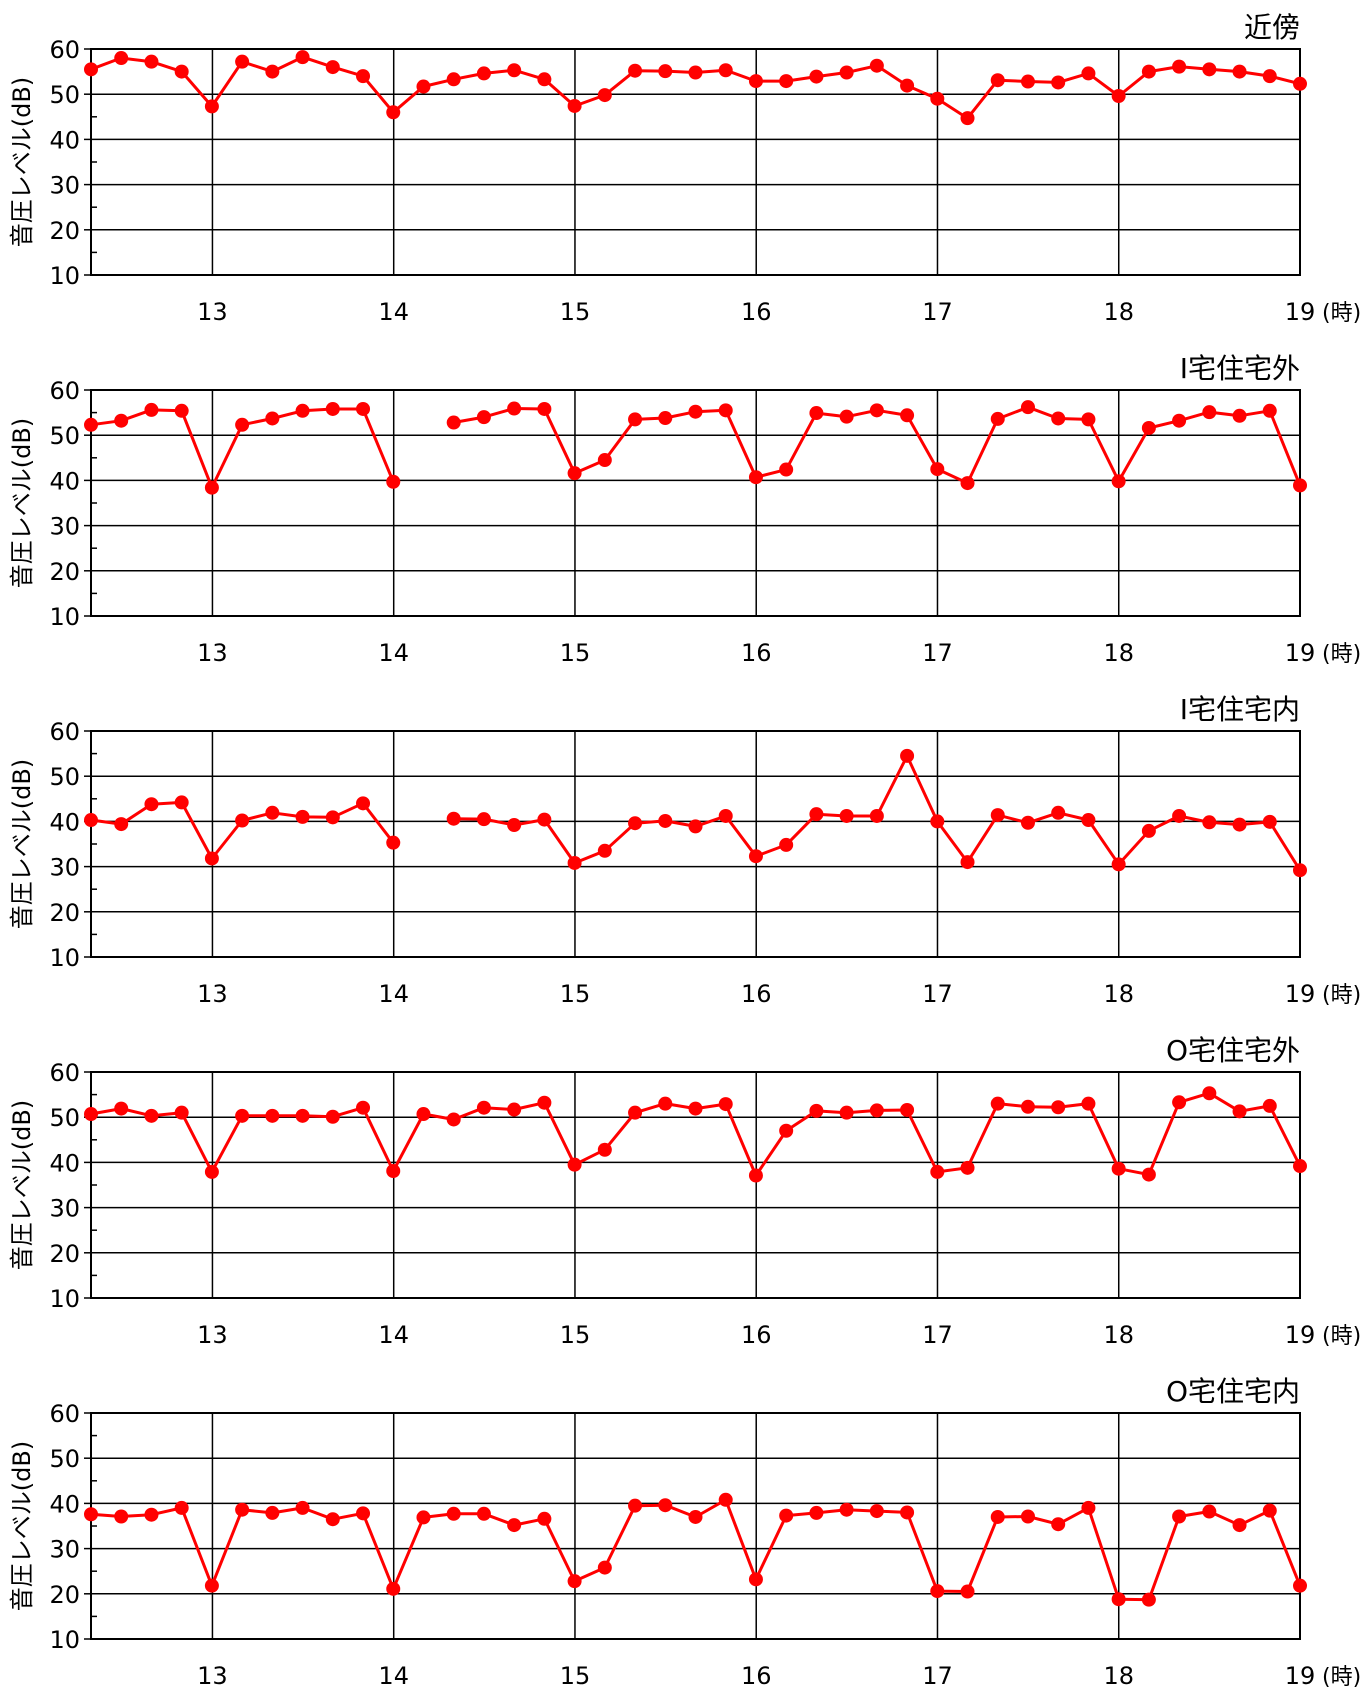 The image size is (1365, 1688). Describe the element at coordinates (937, 1675) in the screenshot. I see `x-tick-label: 17` at that location.